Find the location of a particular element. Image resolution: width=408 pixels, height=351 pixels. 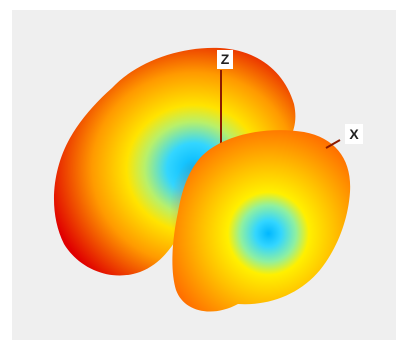

x-axis-line is located at coordinates (333, 144).